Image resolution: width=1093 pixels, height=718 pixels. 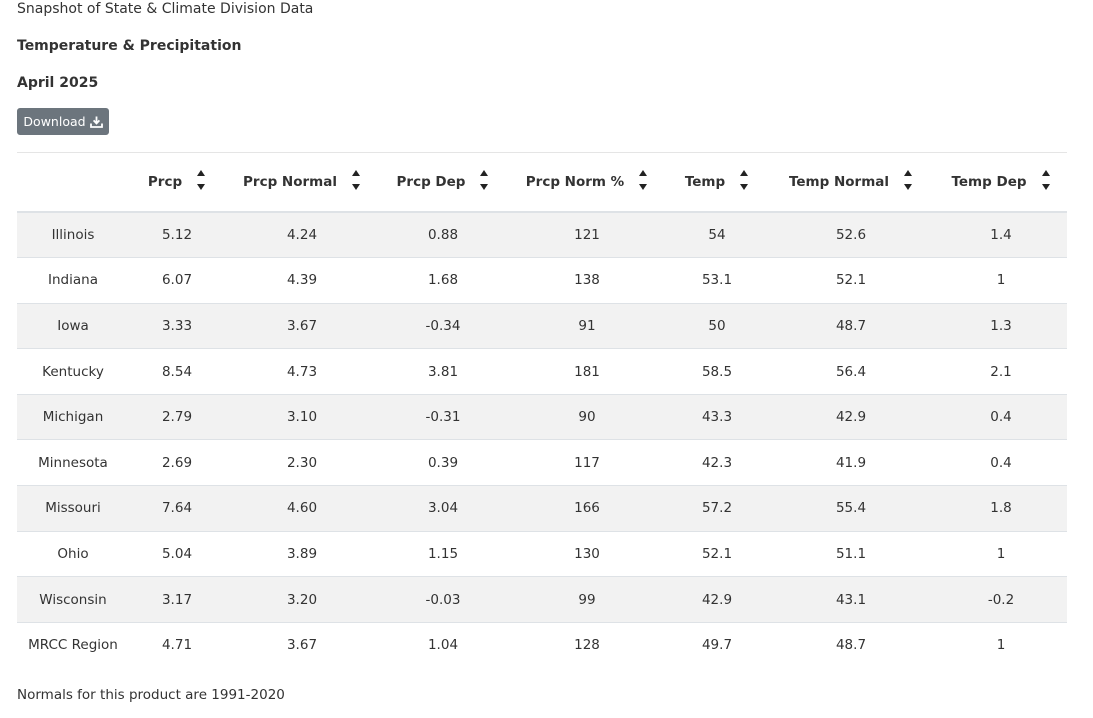 I want to click on table-row: Minnesota 2.69 2.30 0.39 117 42.3 41.9 0.4, so click(x=542, y=462).